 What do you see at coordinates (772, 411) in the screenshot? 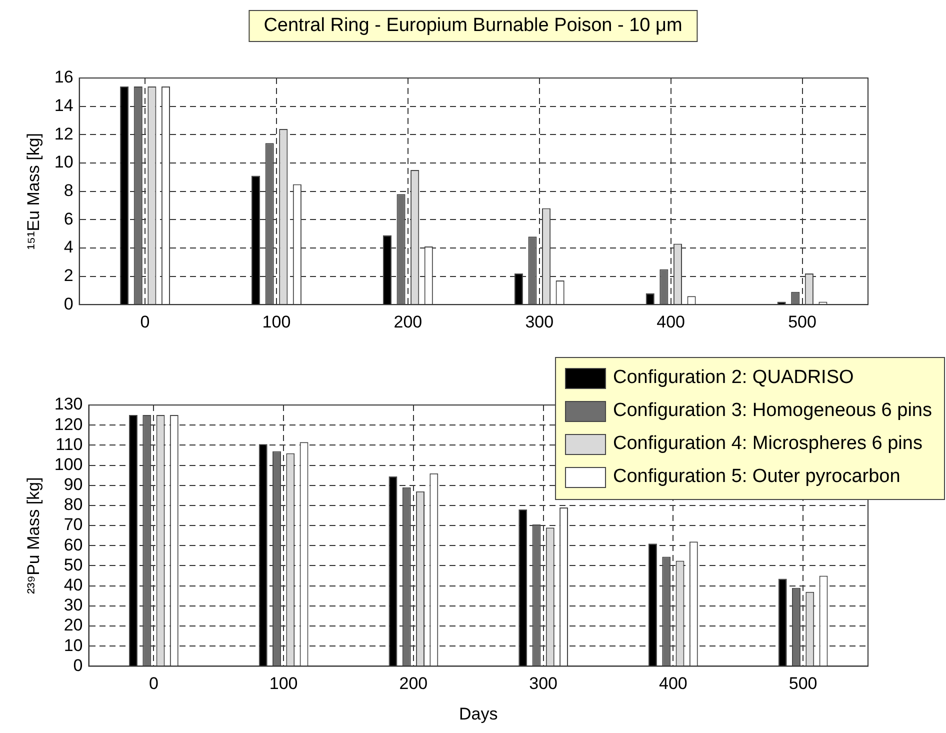
I see `legend-label: Configuration 3: Homogeneous 6 pins` at bounding box center [772, 411].